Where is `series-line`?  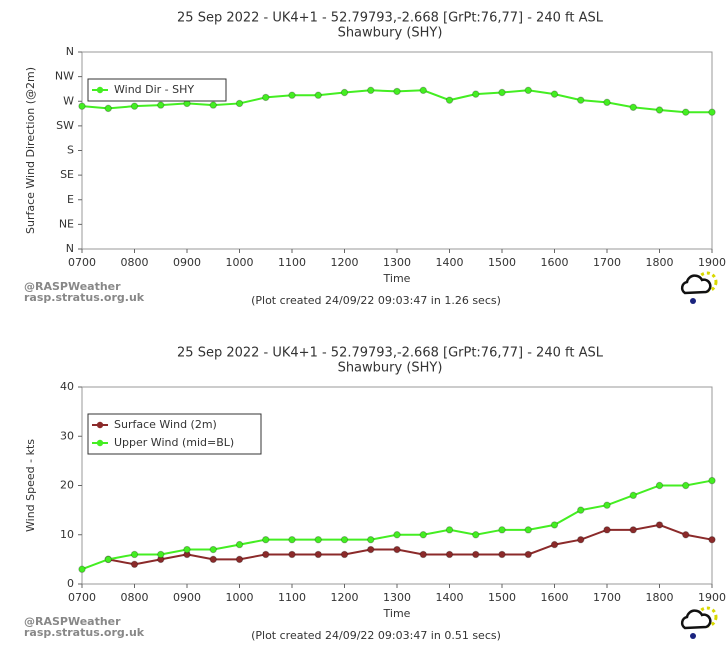
series-line is located at coordinates (410, 544).